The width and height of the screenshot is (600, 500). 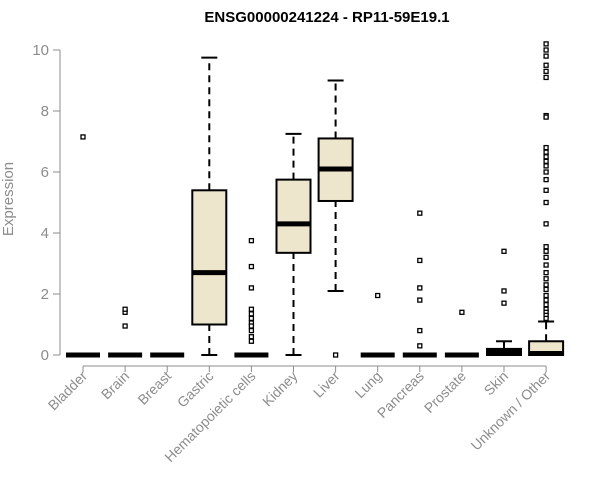 What do you see at coordinates (45, 111) in the screenshot?
I see `y-tick-label: 8` at bounding box center [45, 111].